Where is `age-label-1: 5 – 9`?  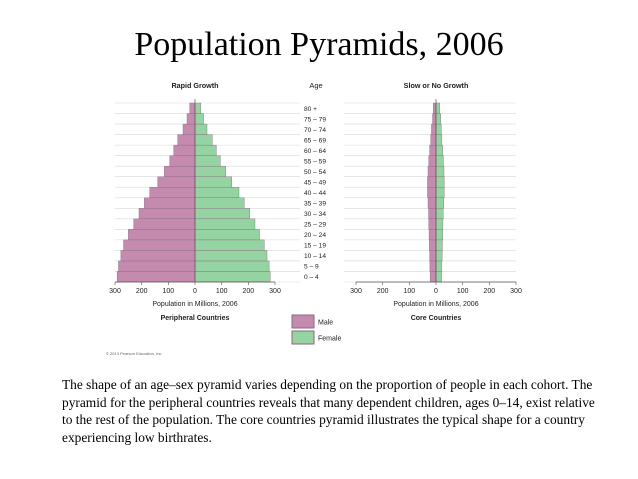 age-label-1: 5 – 9 is located at coordinates (311, 267).